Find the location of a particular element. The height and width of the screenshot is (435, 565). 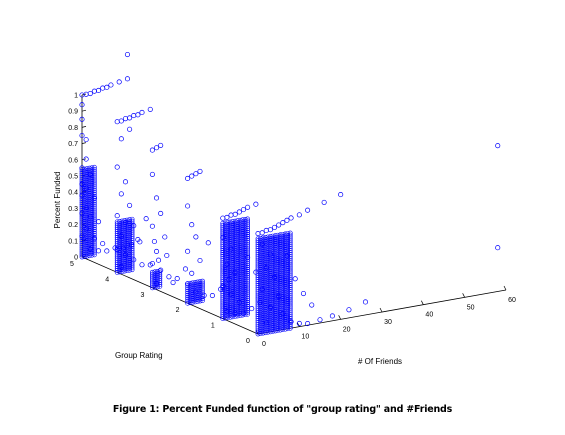

x-tick-mark is located at coordinates (339, 317).